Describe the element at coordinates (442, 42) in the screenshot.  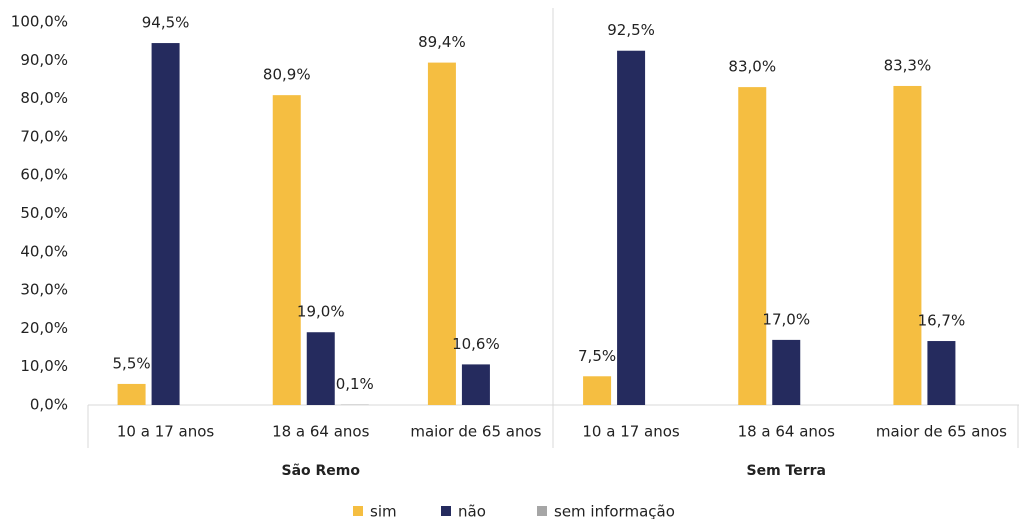
I see `value-label: 89,4%` at that location.